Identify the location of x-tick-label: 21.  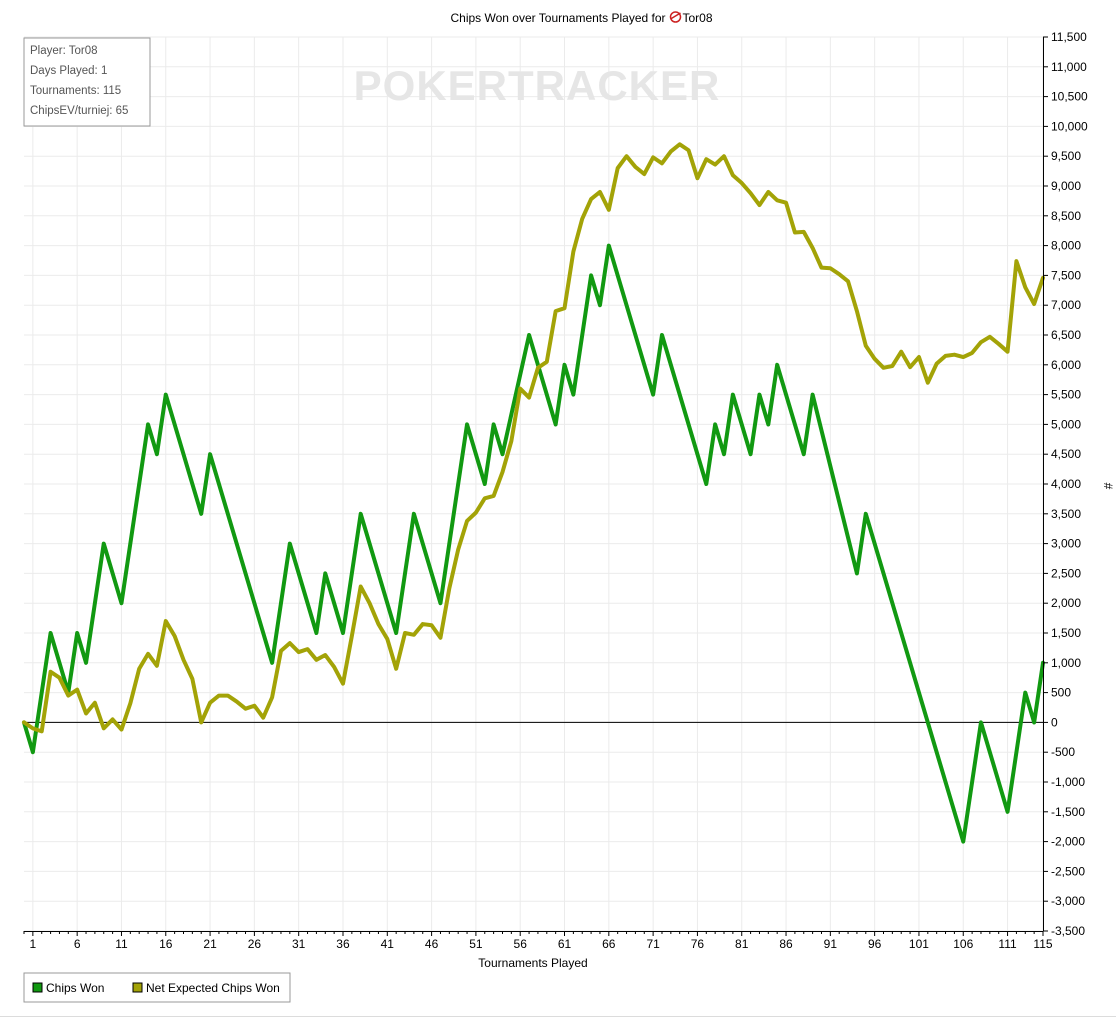
(210, 944).